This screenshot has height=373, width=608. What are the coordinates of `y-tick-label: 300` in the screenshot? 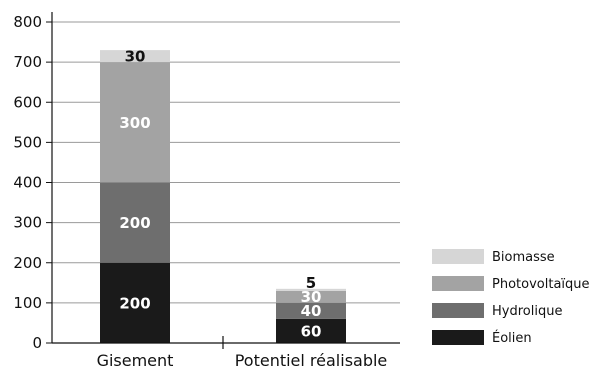 It's located at (27, 223).